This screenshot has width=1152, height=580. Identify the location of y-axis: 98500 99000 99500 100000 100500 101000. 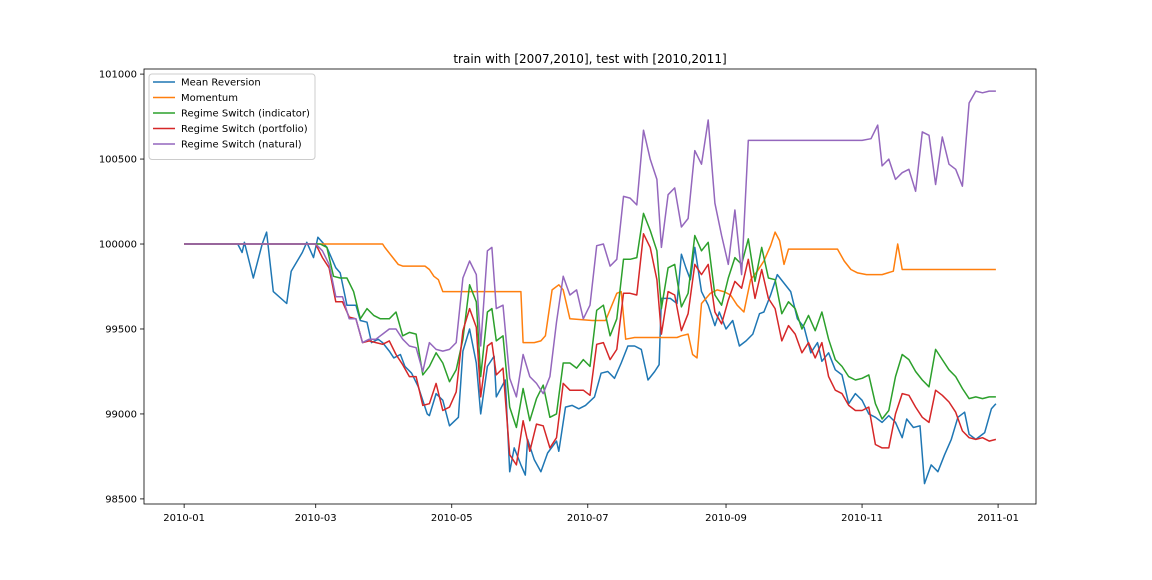
(121, 287).